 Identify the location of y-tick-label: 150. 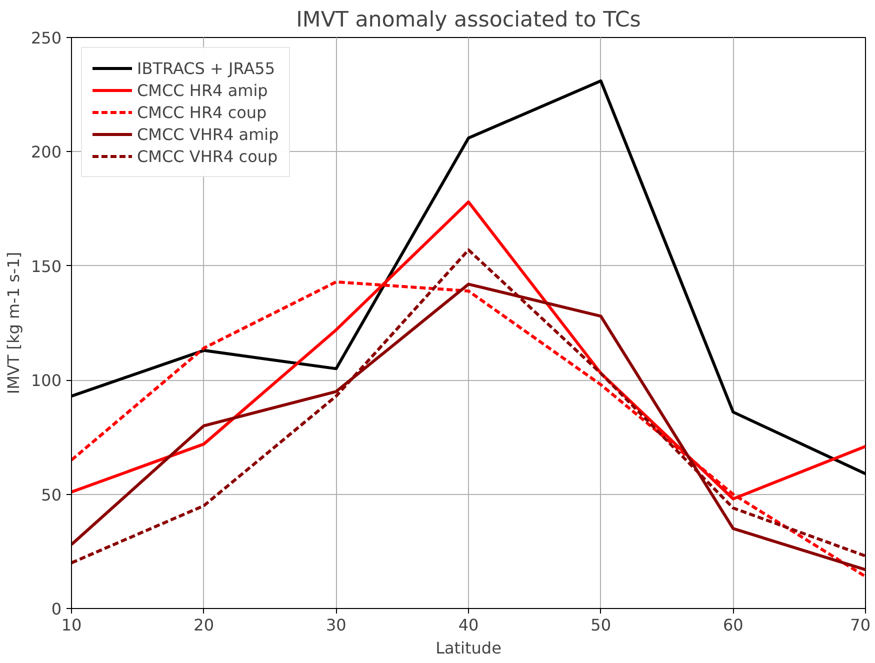
(46, 266).